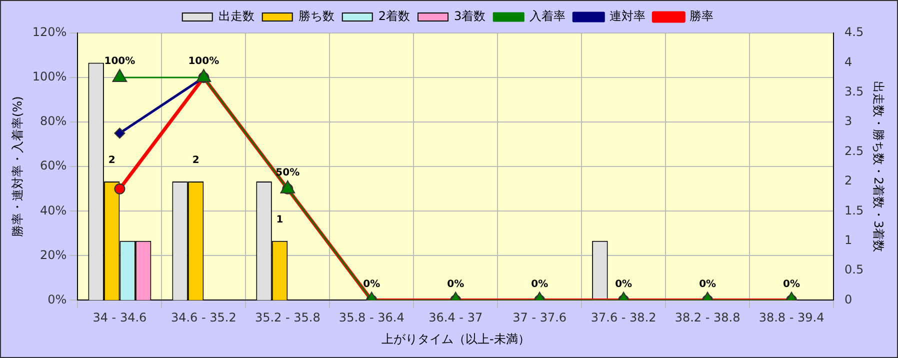 This screenshot has height=358, width=898. Describe the element at coordinates (848, 181) in the screenshot. I see `y2-tick-label: 2` at that location.